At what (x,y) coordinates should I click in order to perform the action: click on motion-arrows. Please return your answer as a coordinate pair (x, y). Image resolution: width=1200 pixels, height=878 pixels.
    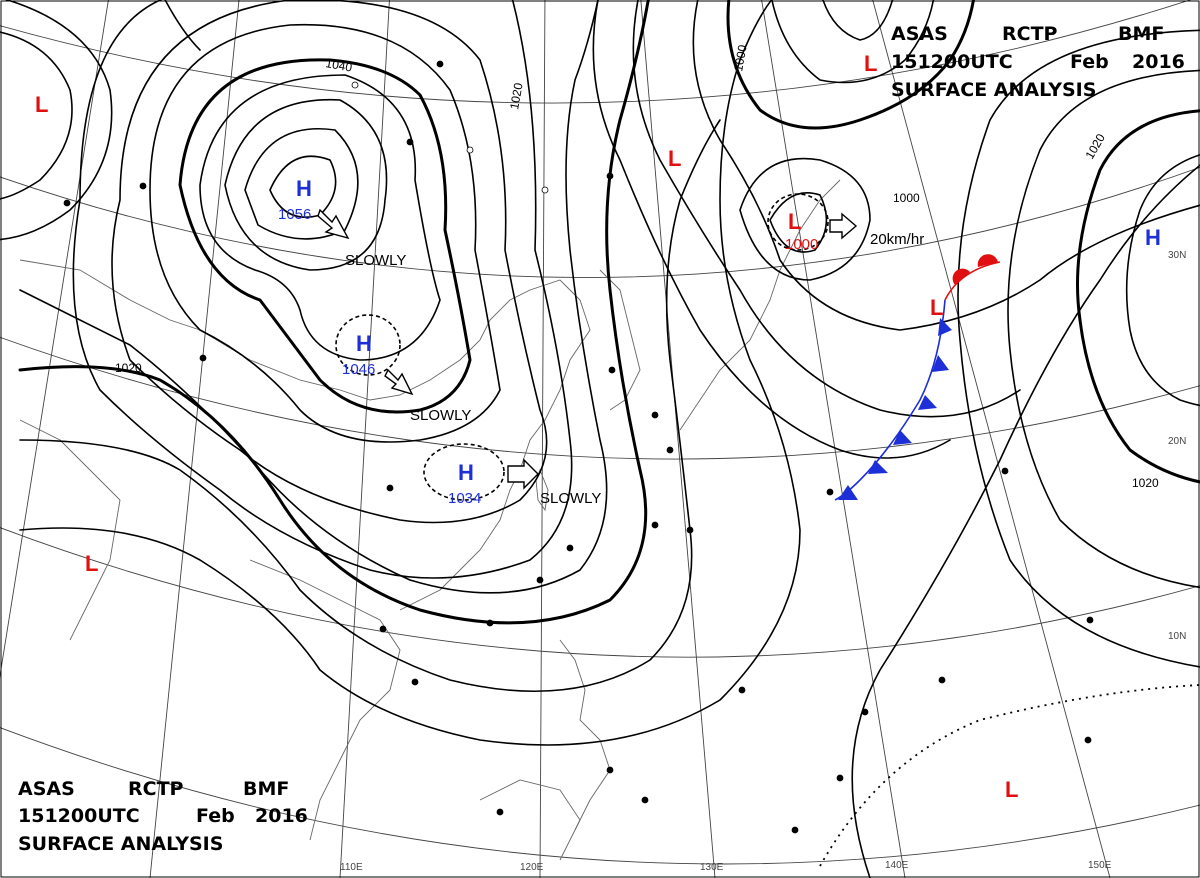
    Looking at the image, I should click on (587, 349).